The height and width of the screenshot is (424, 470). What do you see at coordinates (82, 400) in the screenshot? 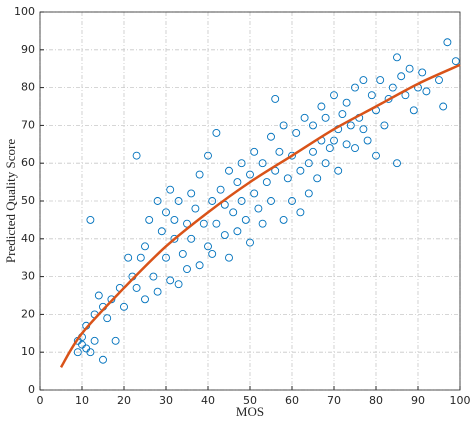
I see `x-tick-label: 10` at bounding box center [82, 400].